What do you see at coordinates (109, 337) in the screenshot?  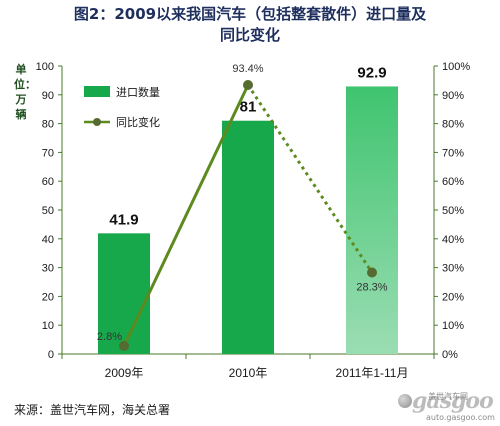 I see `line-value-label: 2.8%` at bounding box center [109, 337].